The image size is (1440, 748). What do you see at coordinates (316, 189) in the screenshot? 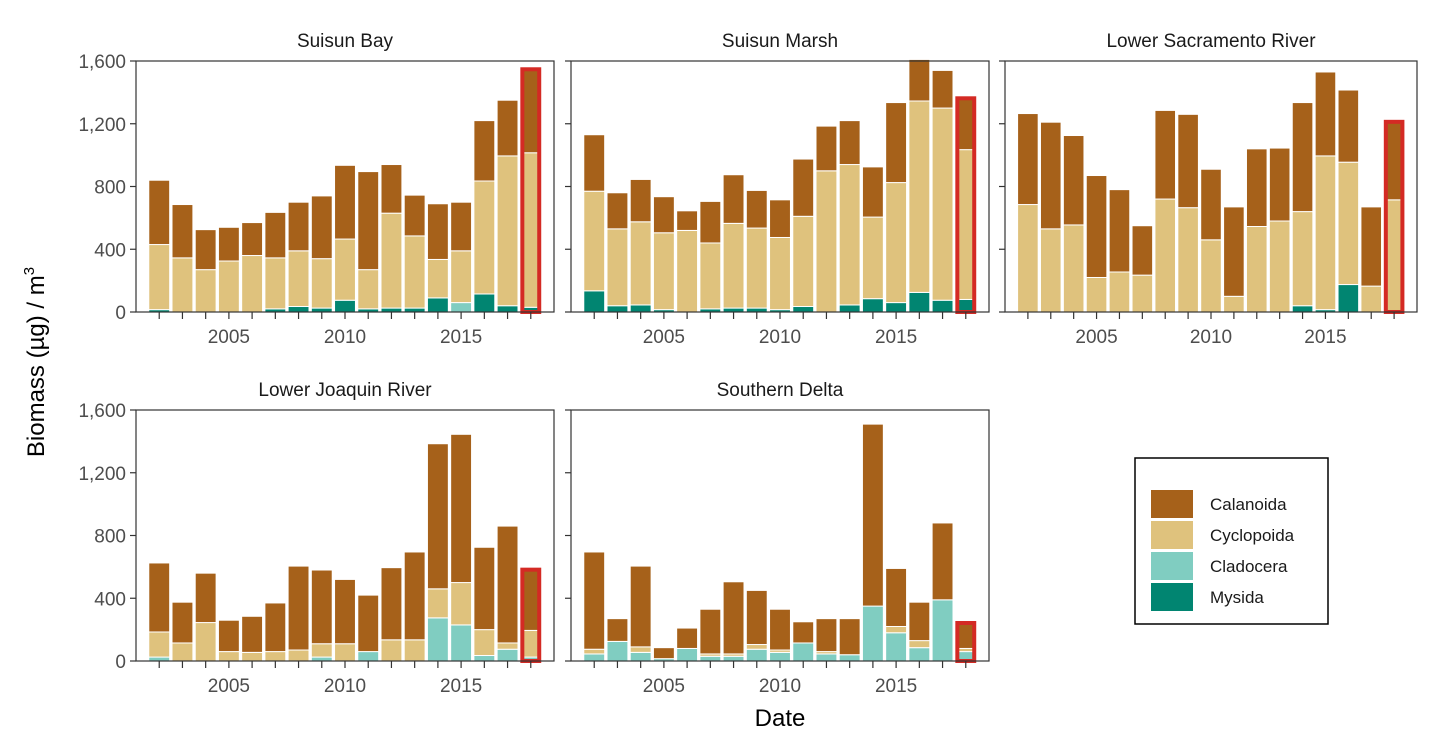
I see `panel-0: Suisun Bay 0 400 800 1,200 1,600 2005 2010 2015` at bounding box center [316, 189].